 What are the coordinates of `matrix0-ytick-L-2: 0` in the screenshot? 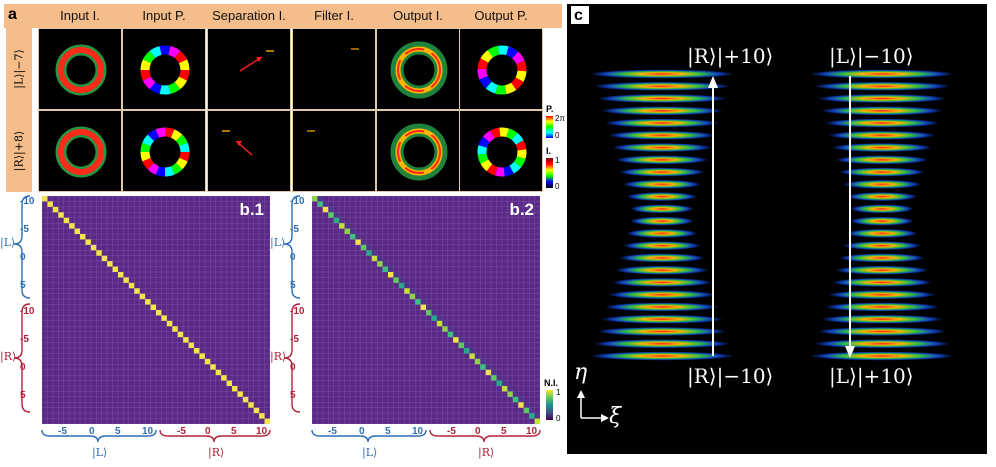 It's located at (23, 257).